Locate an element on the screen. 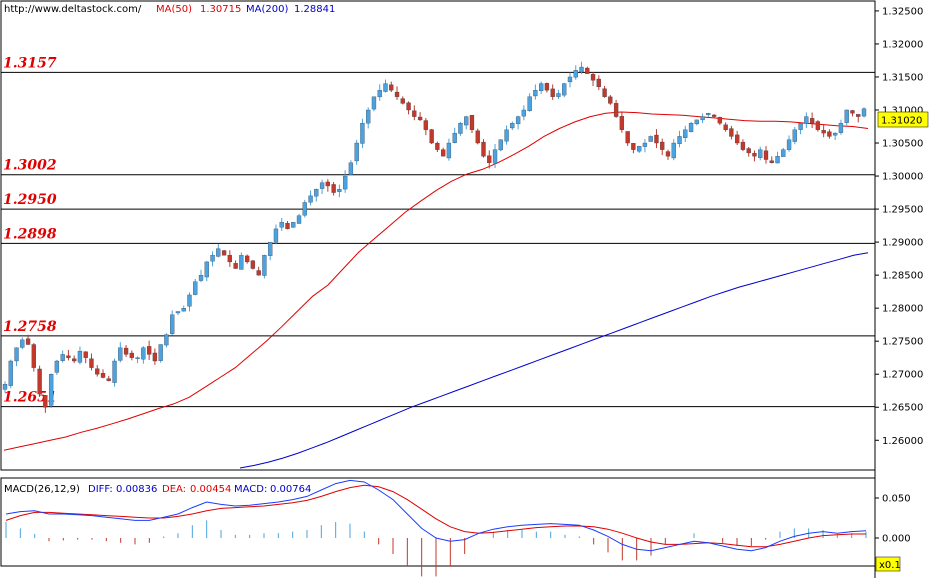 This screenshot has width=930, height=578. level-label: 1.2758 is located at coordinates (30, 327).